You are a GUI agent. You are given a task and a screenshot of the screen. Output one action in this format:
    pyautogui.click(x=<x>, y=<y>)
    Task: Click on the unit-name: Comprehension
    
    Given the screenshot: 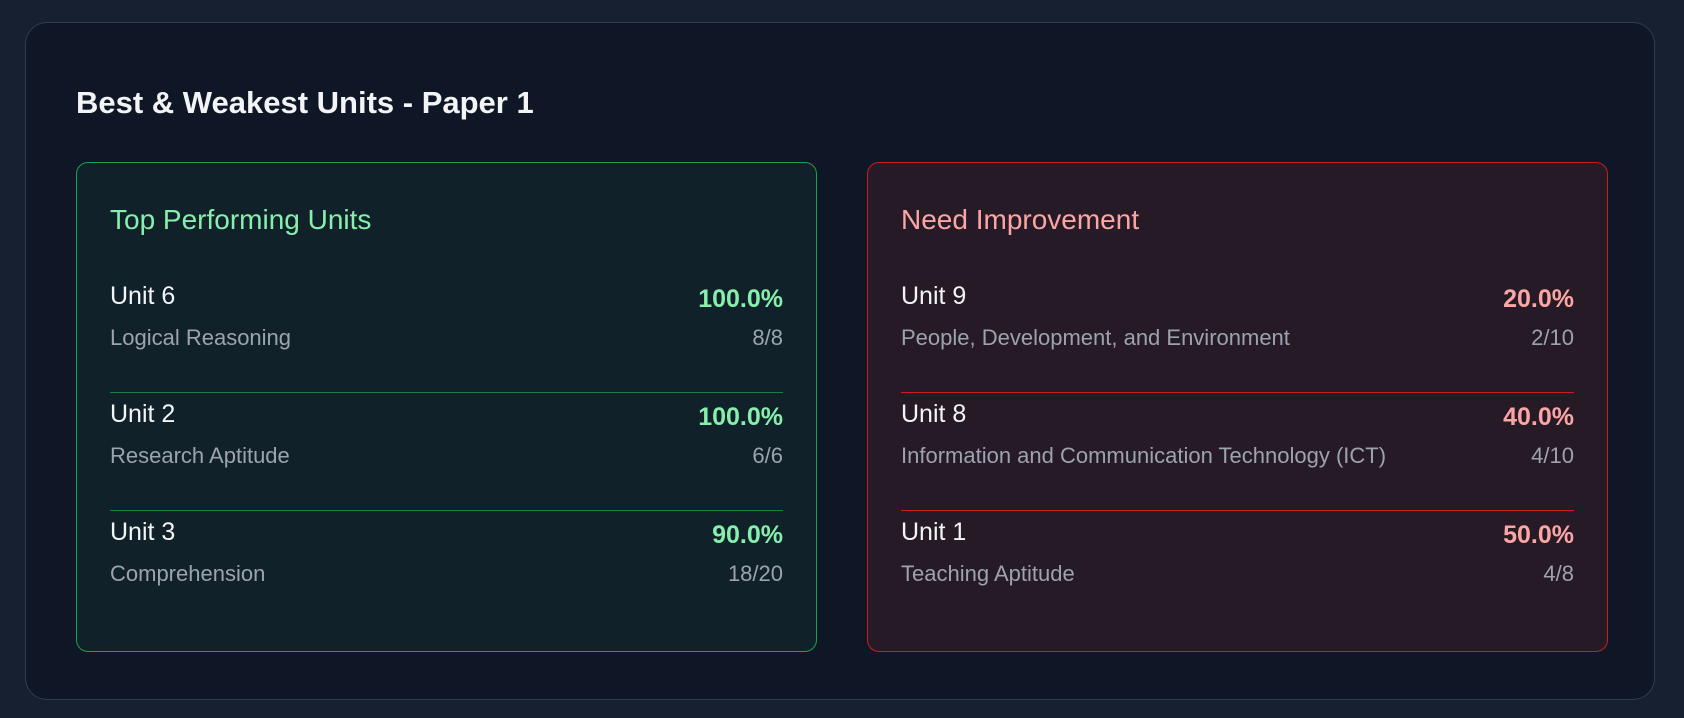 What is the action you would take?
    pyautogui.click(x=188, y=573)
    